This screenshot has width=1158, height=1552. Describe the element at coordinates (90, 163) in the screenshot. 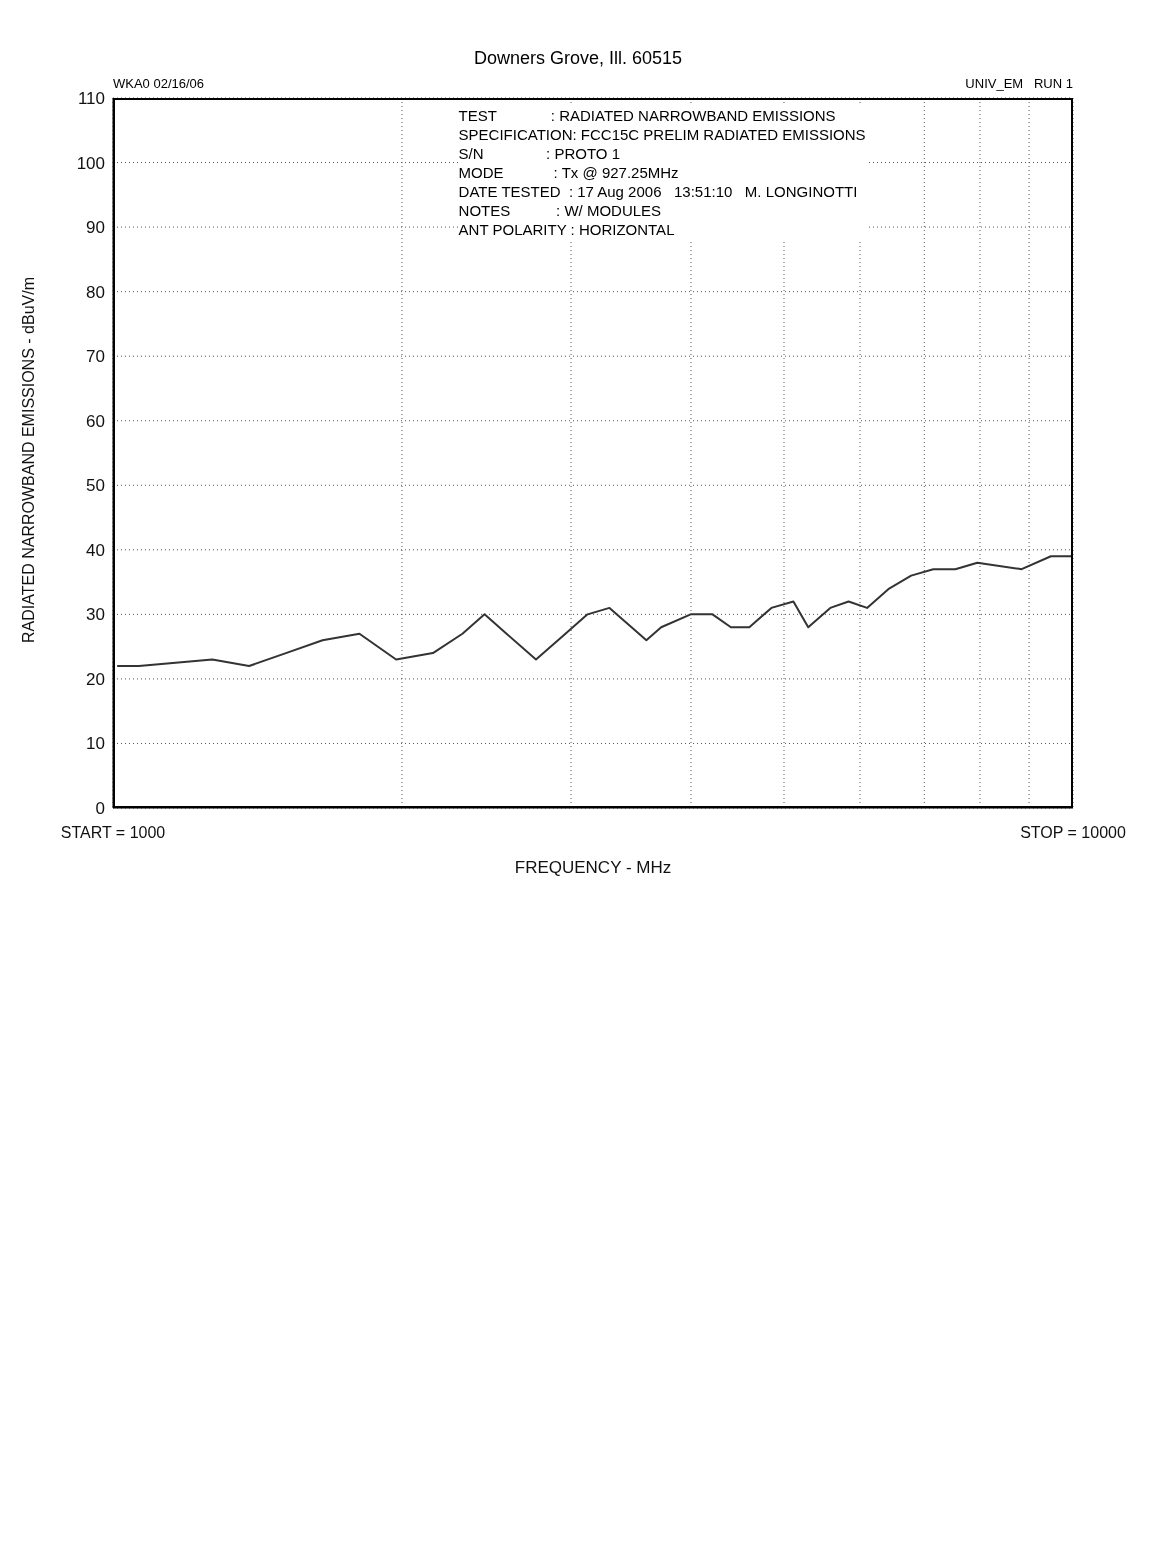

I see `y-tick-label: 100` at that location.